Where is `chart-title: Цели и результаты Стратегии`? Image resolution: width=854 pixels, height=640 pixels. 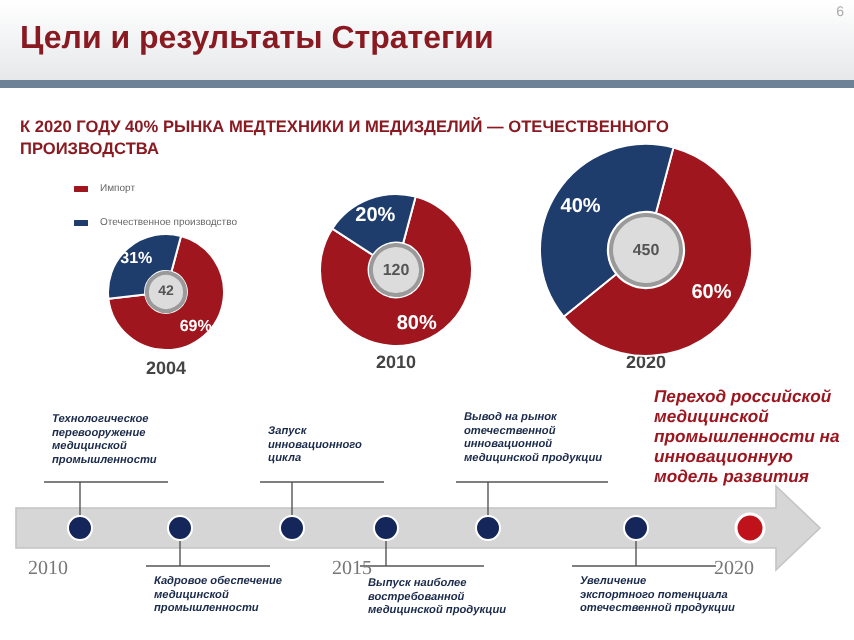
chart-title: Цели и результаты Стратегии is located at coordinates (257, 40).